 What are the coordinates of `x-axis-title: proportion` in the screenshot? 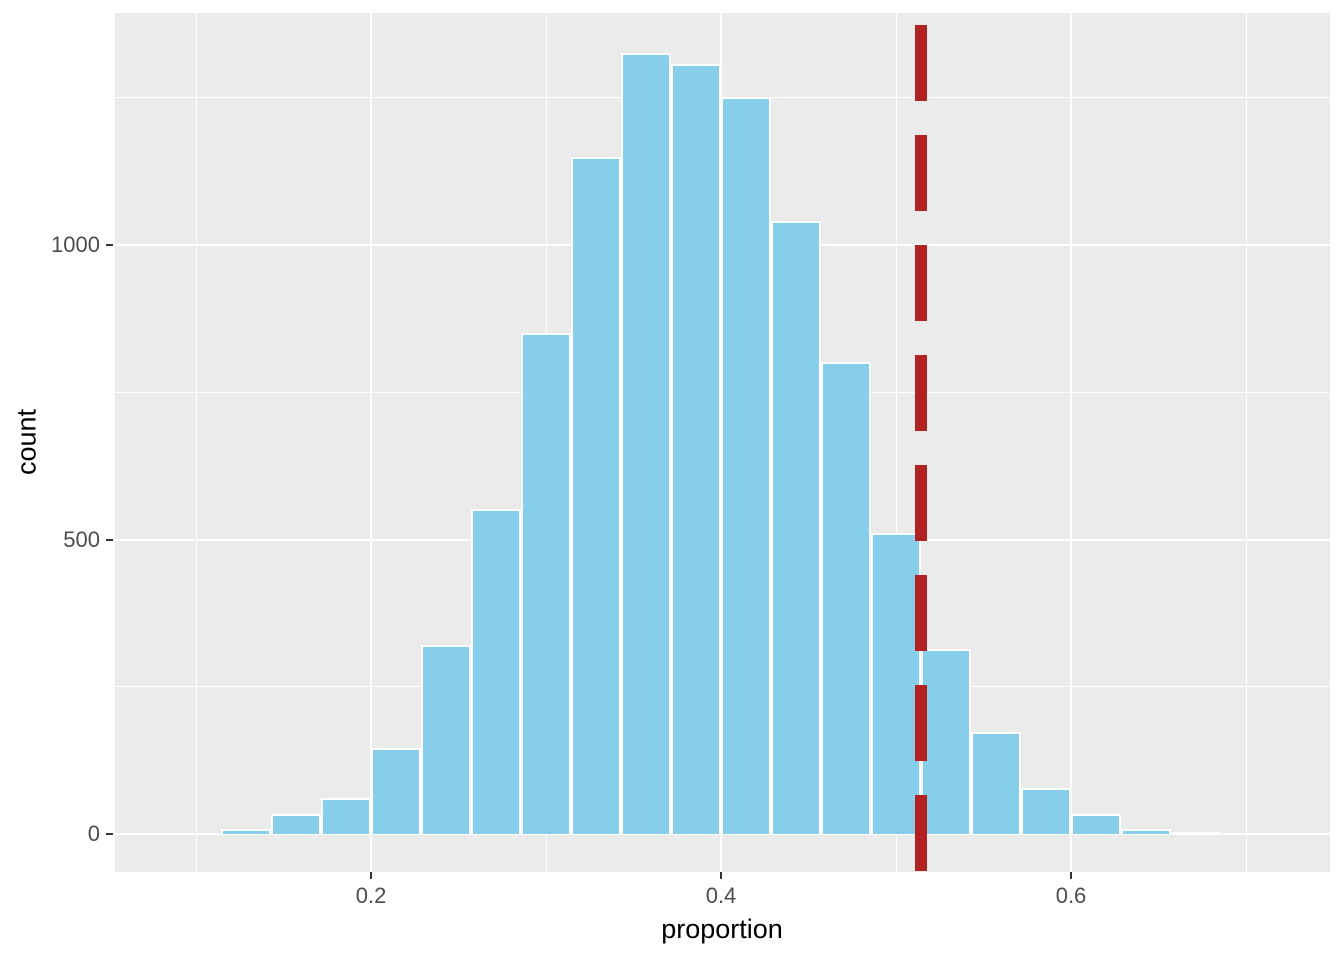 It's located at (722, 929).